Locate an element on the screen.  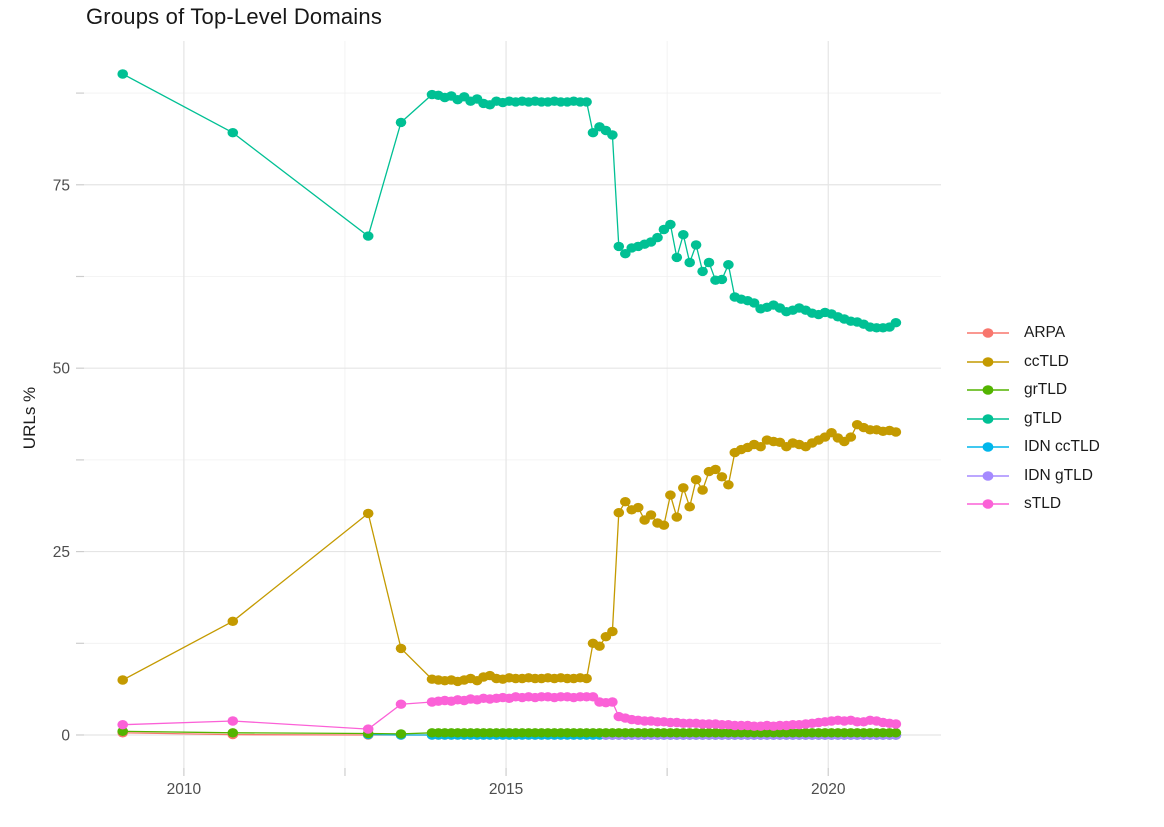
x-tick-label: 2015 is located at coordinates (506, 789).